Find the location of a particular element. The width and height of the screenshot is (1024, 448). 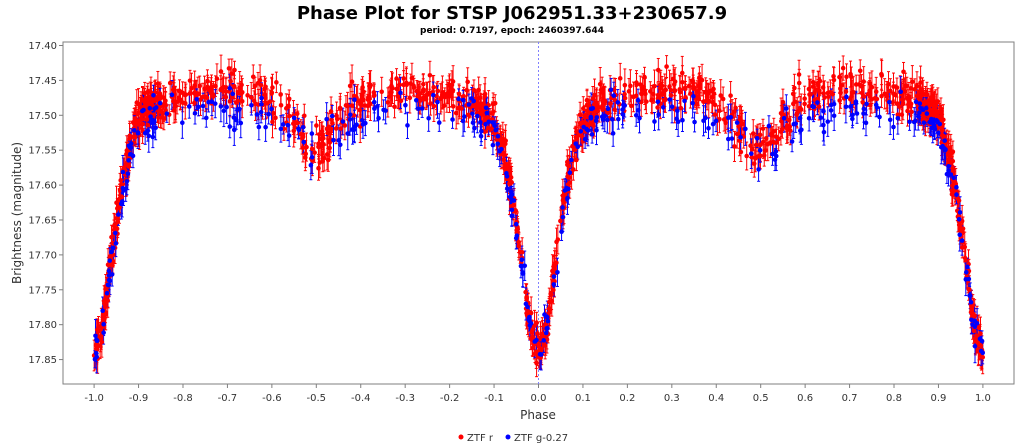

chart-subtitle: period: 0.7197, epoch: 2460397.644 is located at coordinates (512, 31).